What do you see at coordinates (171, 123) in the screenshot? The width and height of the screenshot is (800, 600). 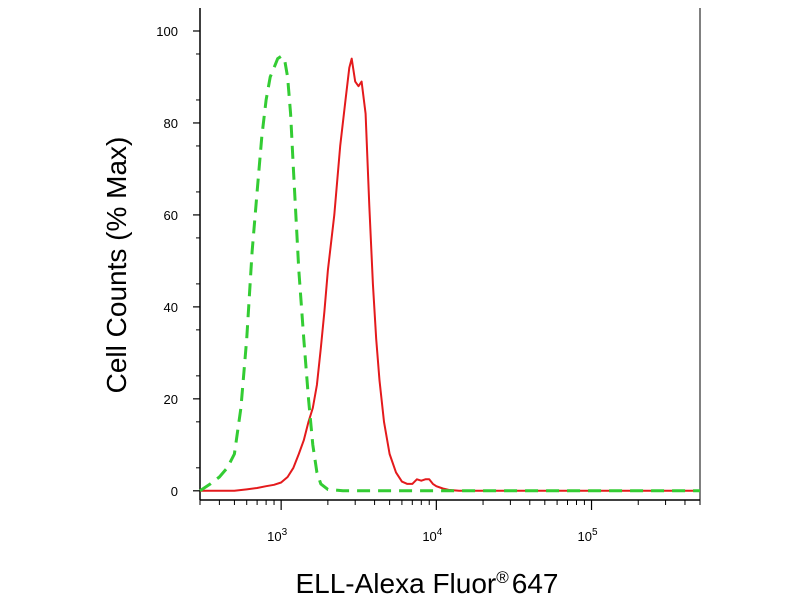 I see `y-tick-label: 80` at bounding box center [171, 123].